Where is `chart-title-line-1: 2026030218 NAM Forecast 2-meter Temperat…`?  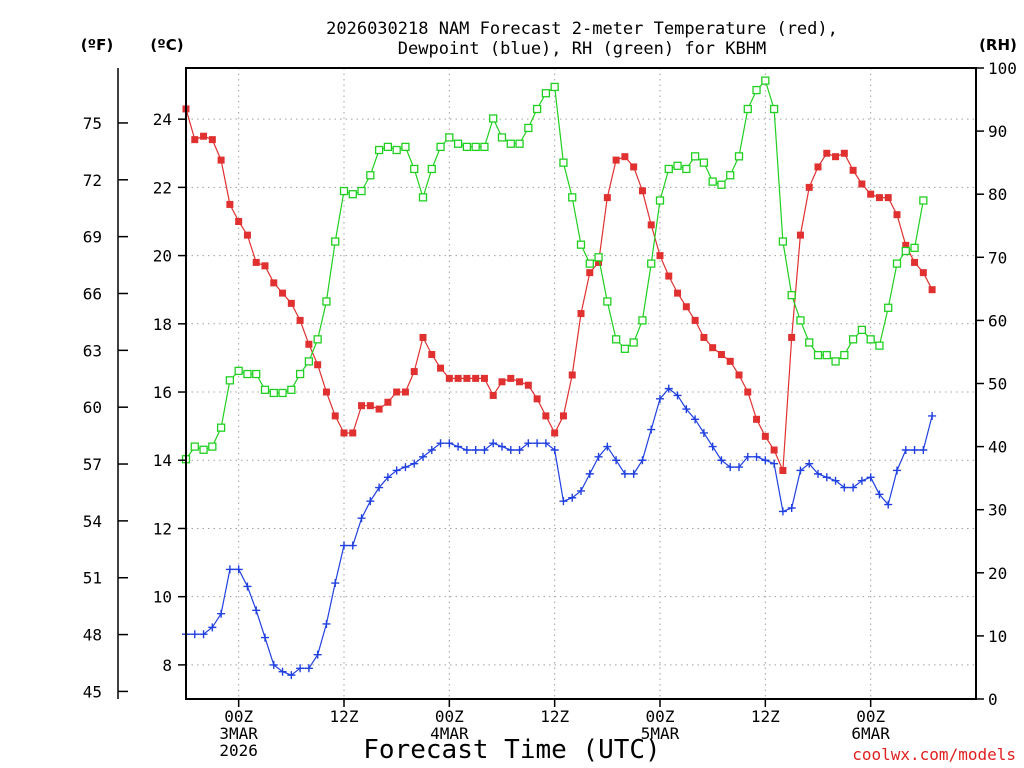
chart-title-line-1: 2026030218 NAM Forecast 2-meter Temperat… is located at coordinates (582, 29).